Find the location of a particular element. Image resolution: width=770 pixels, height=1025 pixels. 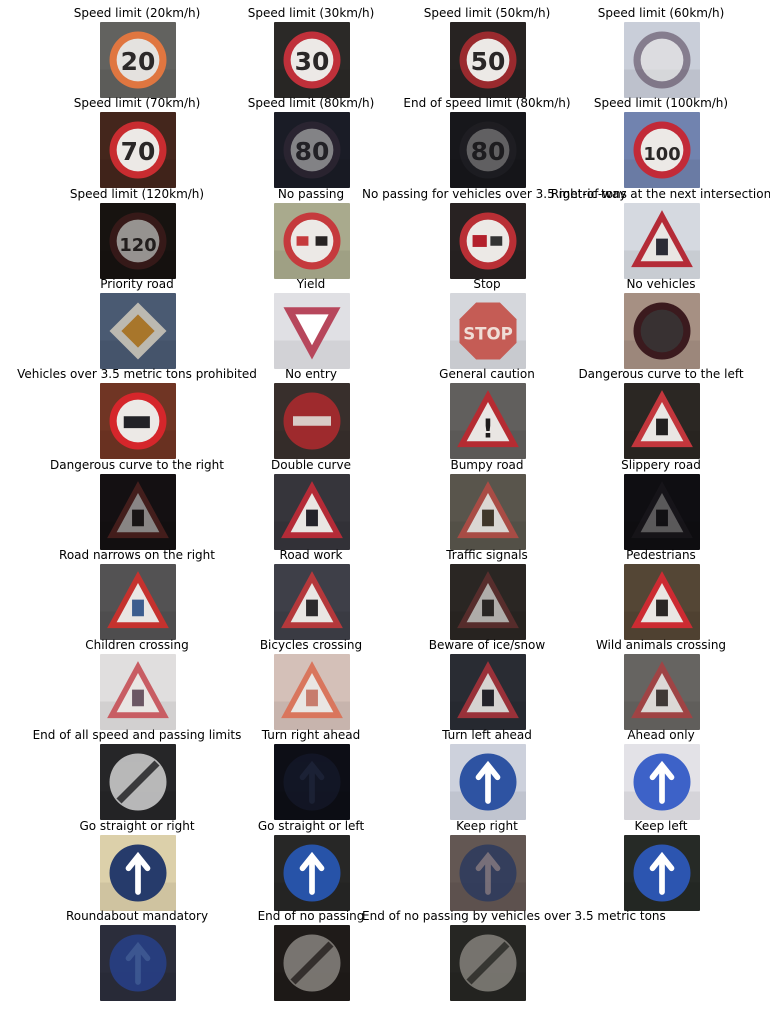

sign-label: Road work is located at coordinates (311, 554).